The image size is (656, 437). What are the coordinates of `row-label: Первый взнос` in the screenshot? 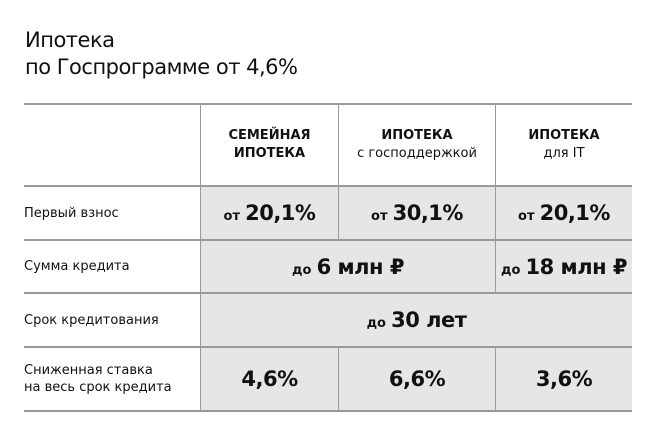 It's located at (112, 212).